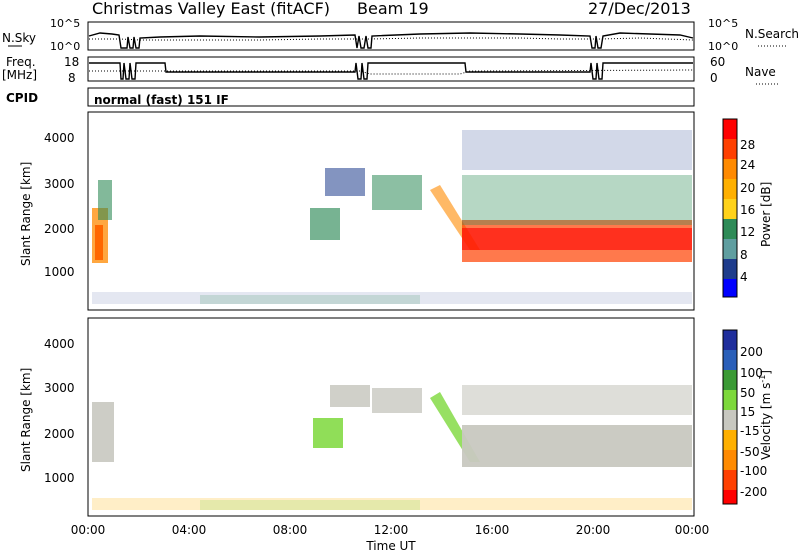 This screenshot has height=558, width=800. I want to click on station-title: Christmas Valley East (fitACF), so click(211, 9).